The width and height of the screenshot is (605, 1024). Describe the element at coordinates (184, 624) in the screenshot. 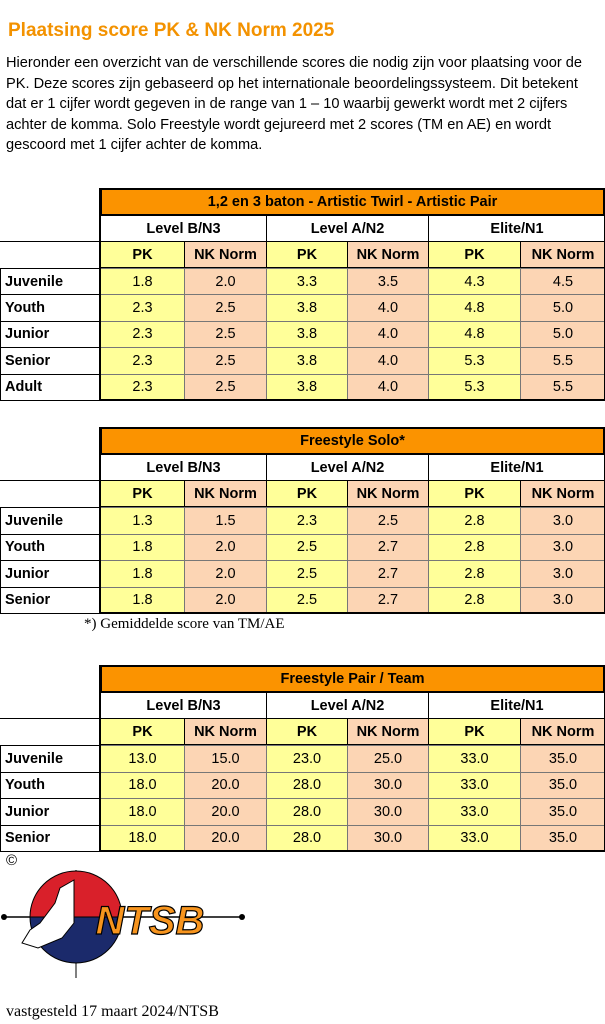

I see `footnote: *) Gemiddelde score van TM/AE` at that location.